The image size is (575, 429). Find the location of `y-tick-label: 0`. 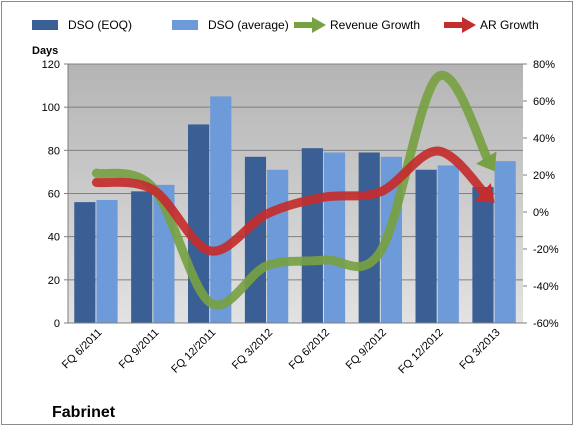

y-tick-label: 0 is located at coordinates (57, 324).